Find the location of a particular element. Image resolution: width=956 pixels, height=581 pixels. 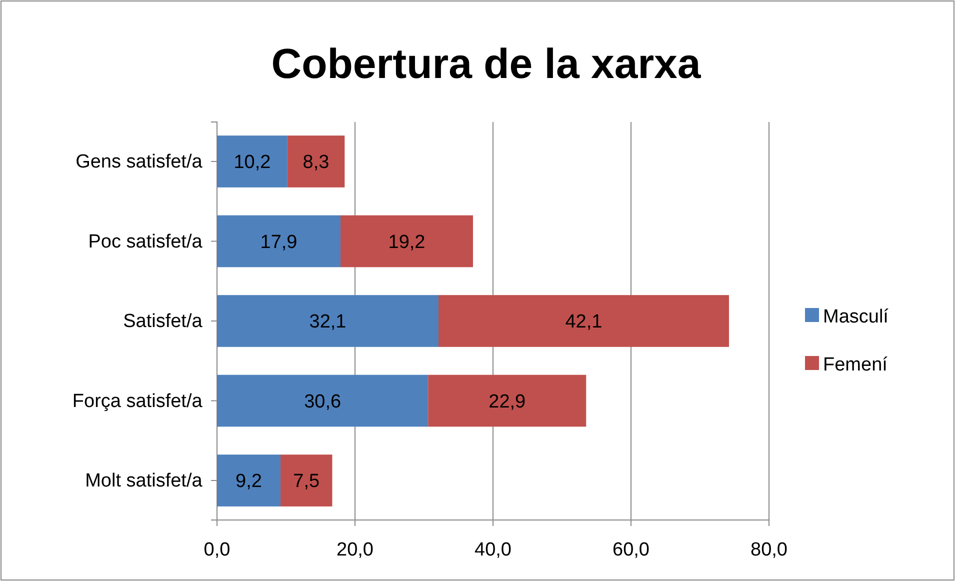

data-label: 19,2 is located at coordinates (407, 242).